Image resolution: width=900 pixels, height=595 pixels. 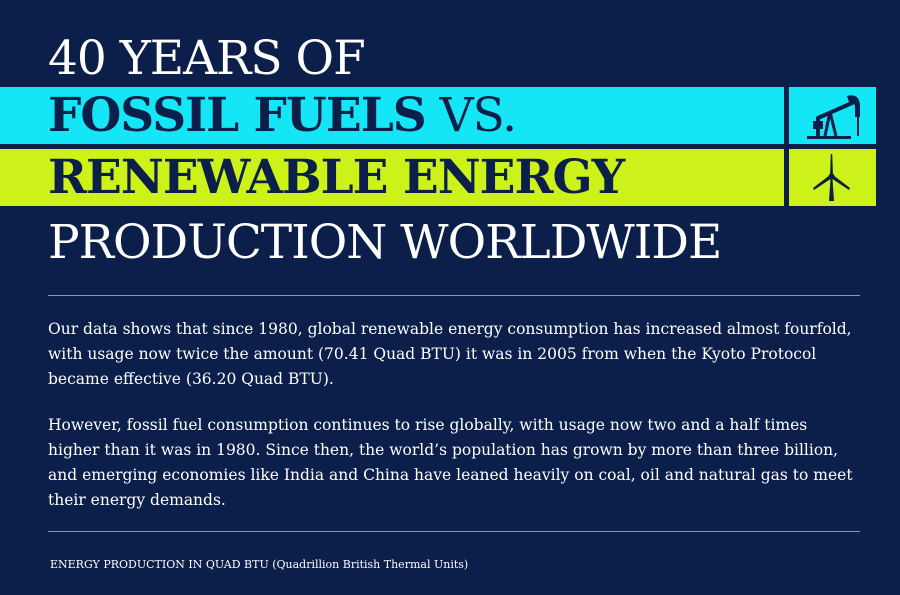 I want to click on title-line-3: RENEWABLE ENERGY, so click(x=336, y=177).